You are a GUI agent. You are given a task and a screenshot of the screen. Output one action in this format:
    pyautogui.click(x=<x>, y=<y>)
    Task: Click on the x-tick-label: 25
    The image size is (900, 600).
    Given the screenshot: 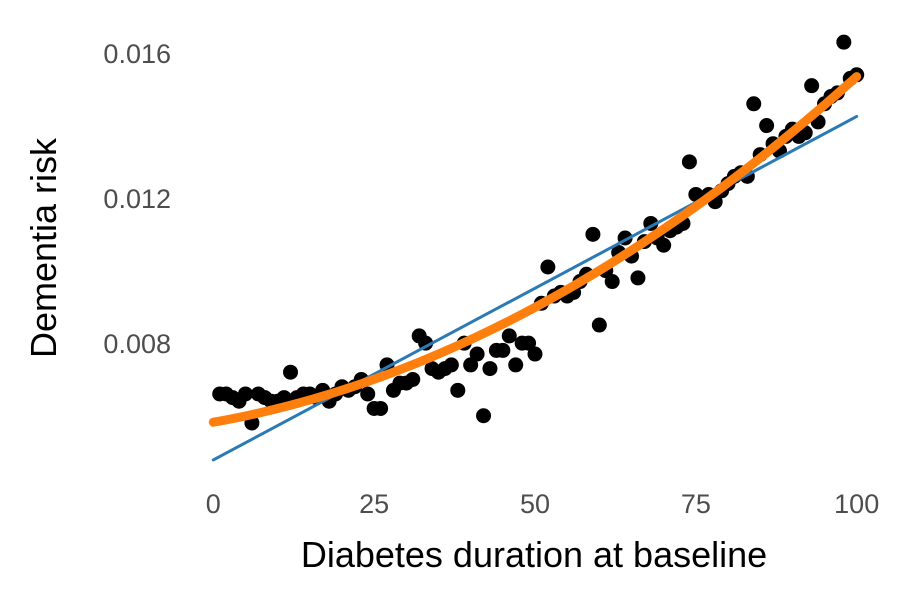 What is the action you would take?
    pyautogui.click(x=374, y=504)
    